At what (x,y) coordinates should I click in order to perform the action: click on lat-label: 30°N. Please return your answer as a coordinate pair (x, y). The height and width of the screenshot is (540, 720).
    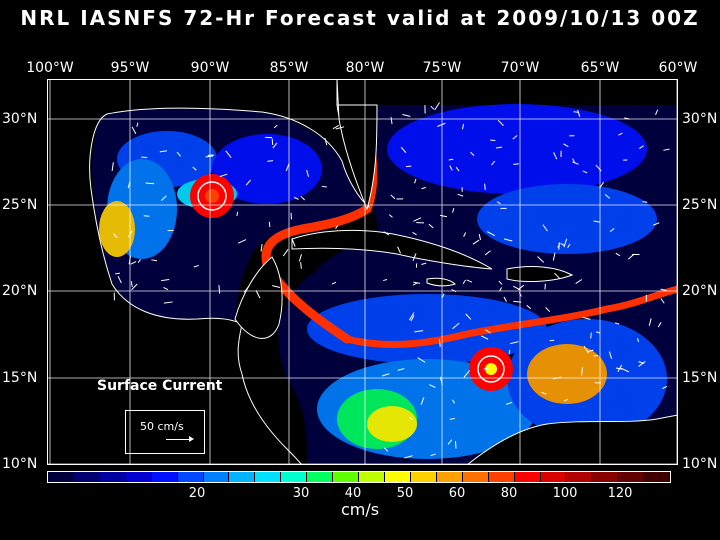
    Looking at the image, I should click on (20, 119).